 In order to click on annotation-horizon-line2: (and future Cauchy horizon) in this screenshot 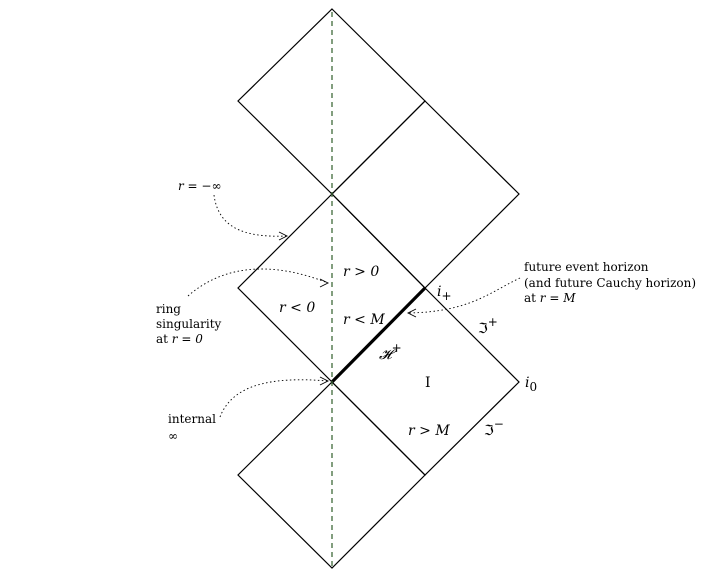, I will do `click(610, 283)`.